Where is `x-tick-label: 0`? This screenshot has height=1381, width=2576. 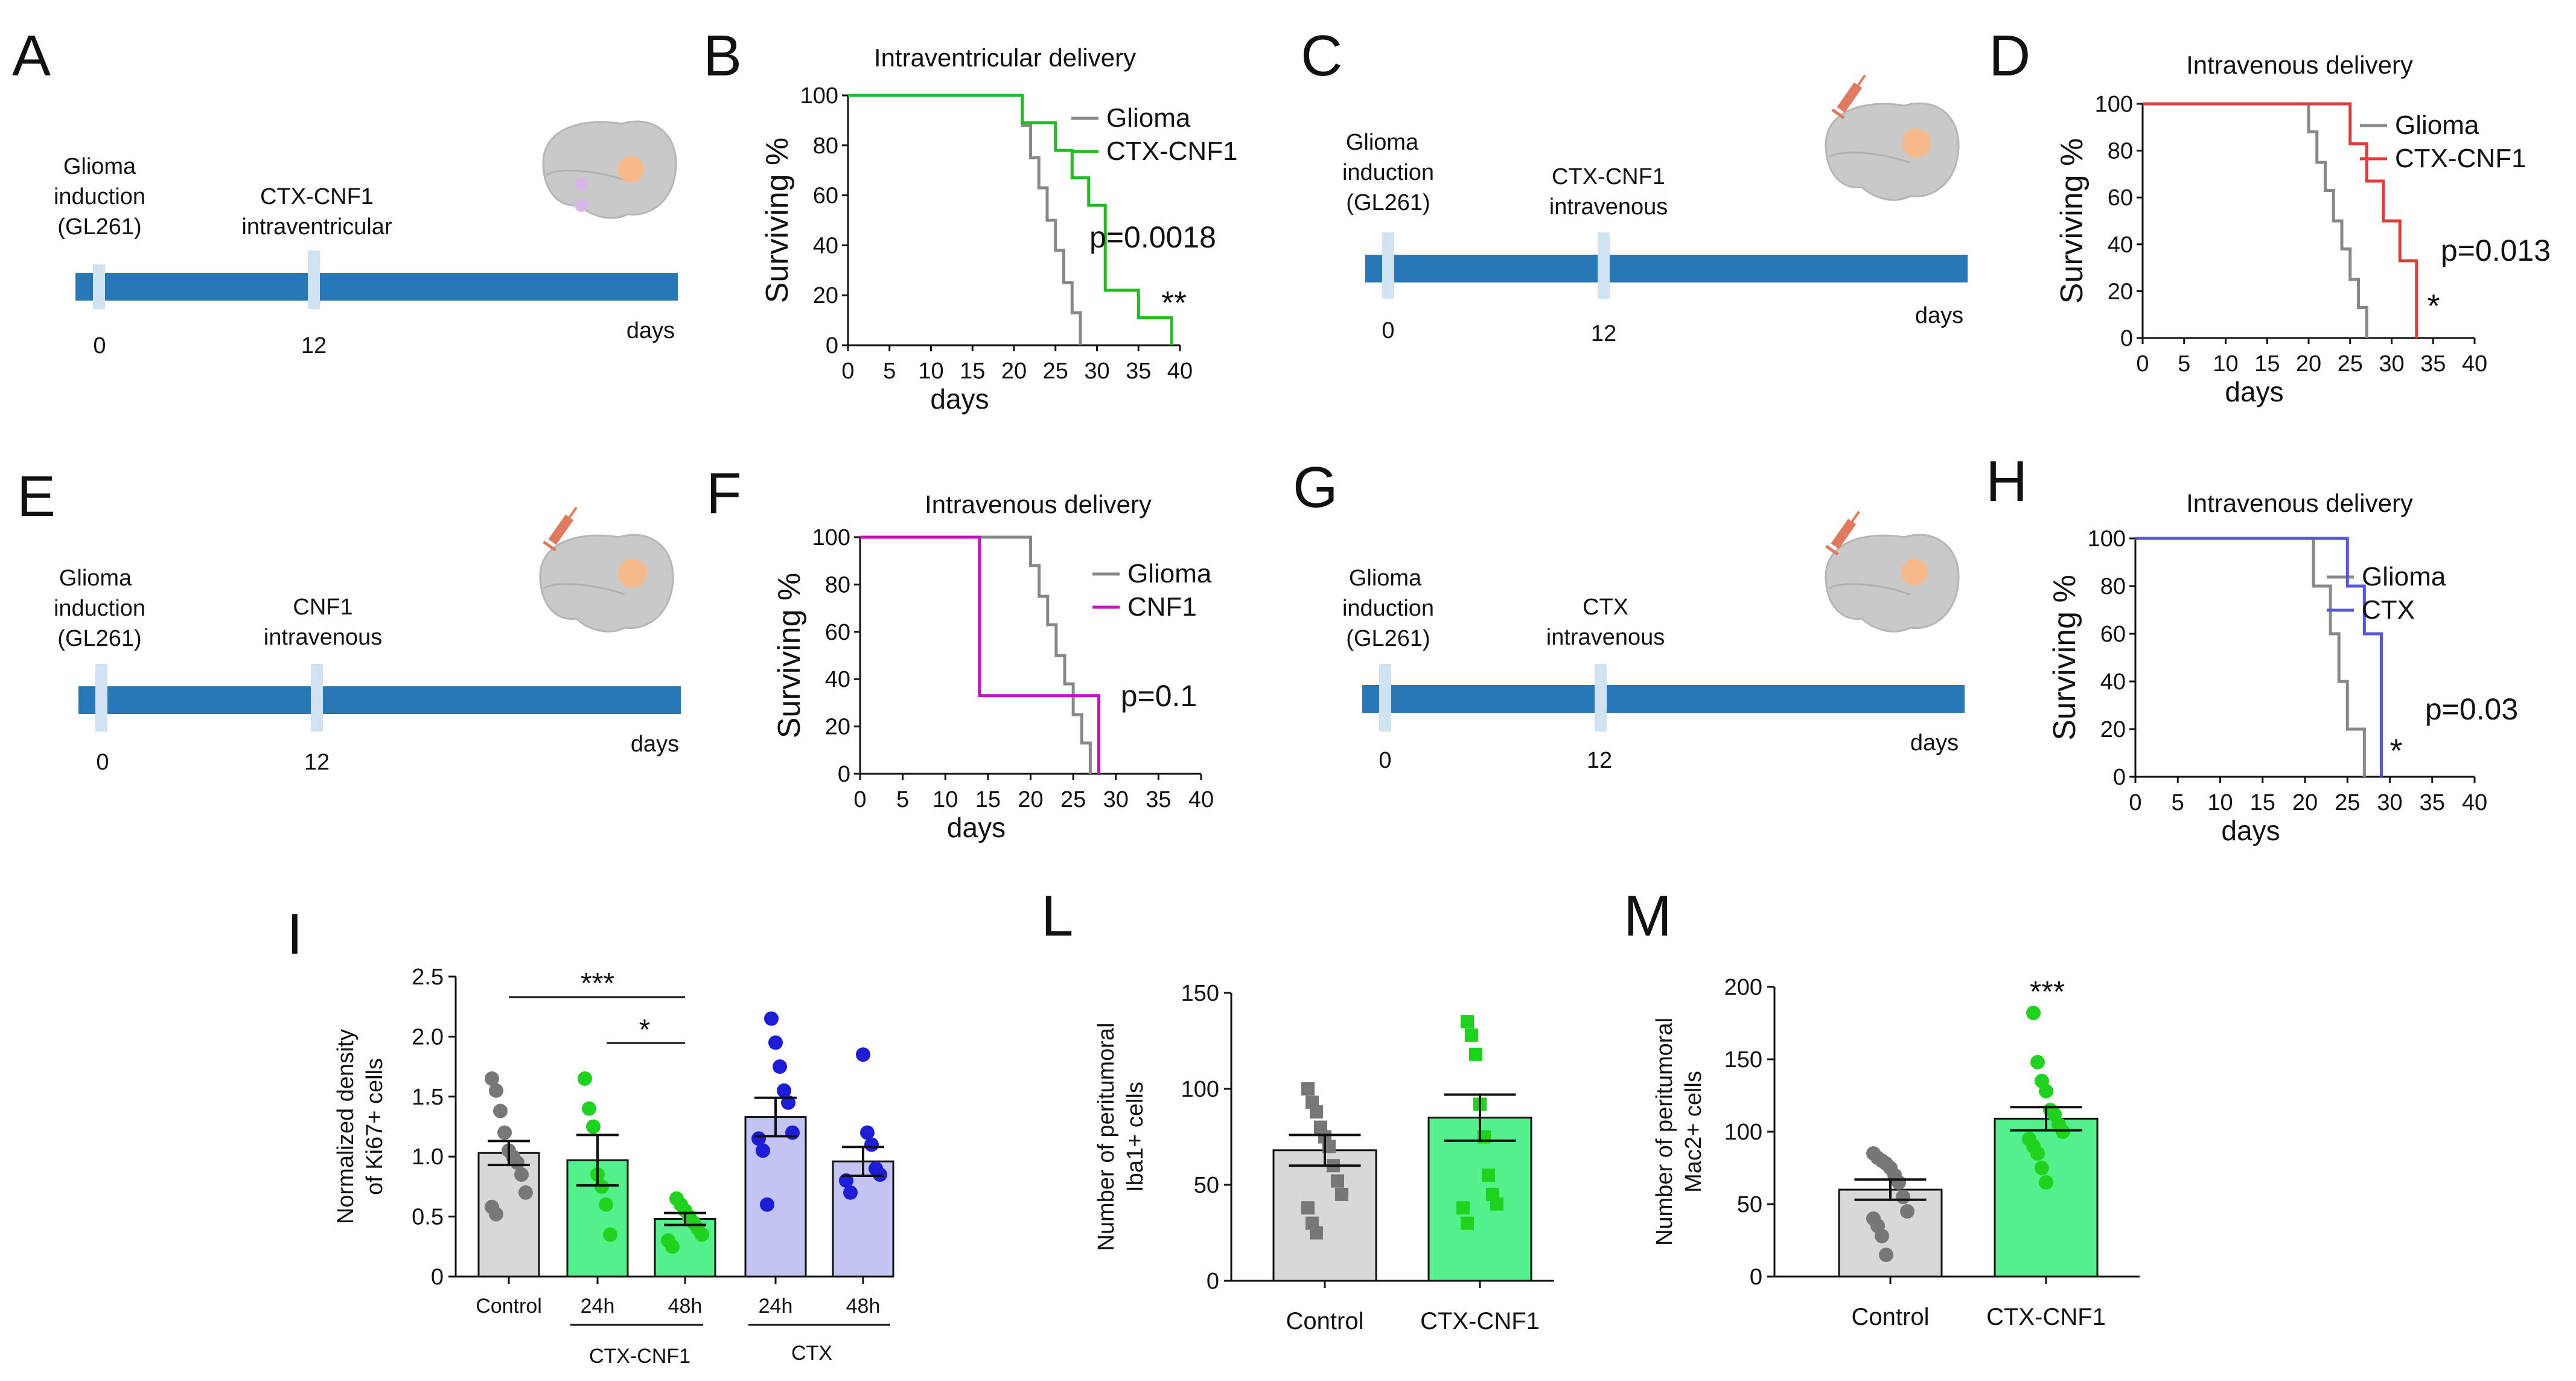
x-tick-label: 0 is located at coordinates (847, 371).